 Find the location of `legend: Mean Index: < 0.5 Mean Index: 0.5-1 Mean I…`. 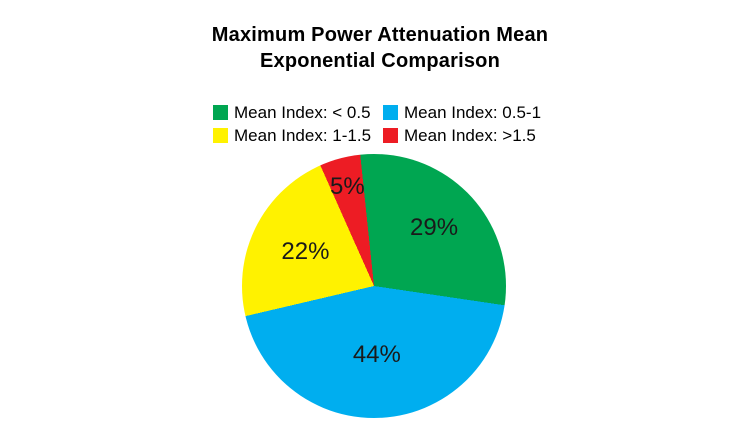

legend: Mean Index: < 0.5 Mean Index: 0.5-1 Mean I… is located at coordinates (383, 124).